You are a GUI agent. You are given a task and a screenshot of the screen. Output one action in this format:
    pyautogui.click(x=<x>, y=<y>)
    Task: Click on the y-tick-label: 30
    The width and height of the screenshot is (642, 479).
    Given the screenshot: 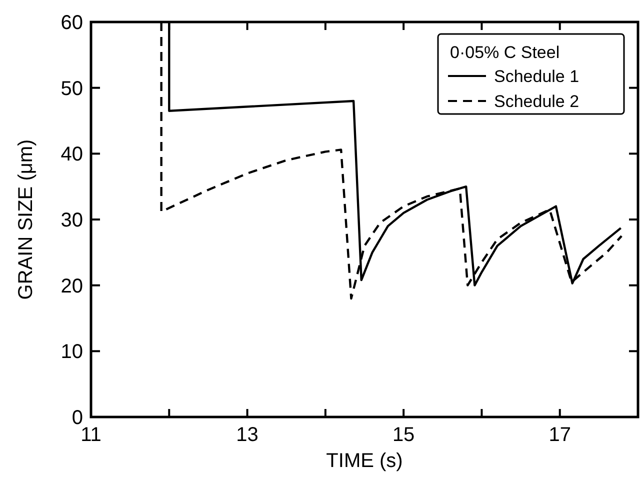 What is the action you would take?
    pyautogui.click(x=71, y=221)
    